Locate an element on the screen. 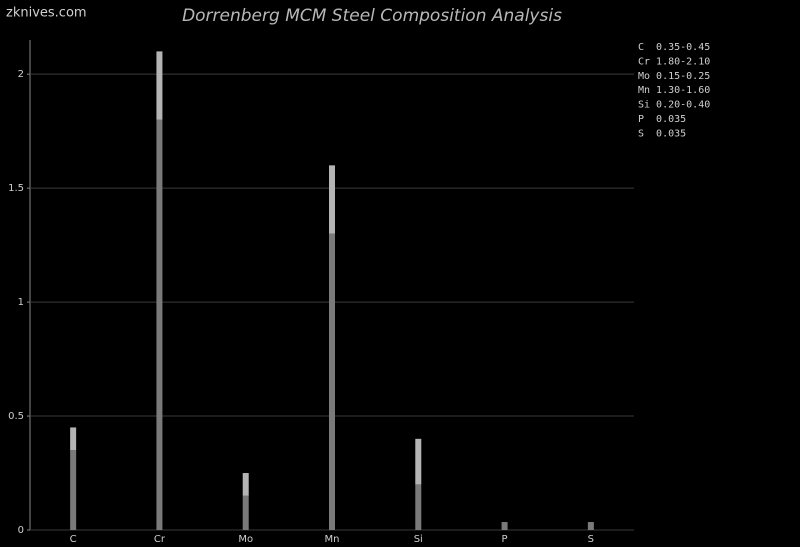  x-tick-label: Mn is located at coordinates (332, 539).